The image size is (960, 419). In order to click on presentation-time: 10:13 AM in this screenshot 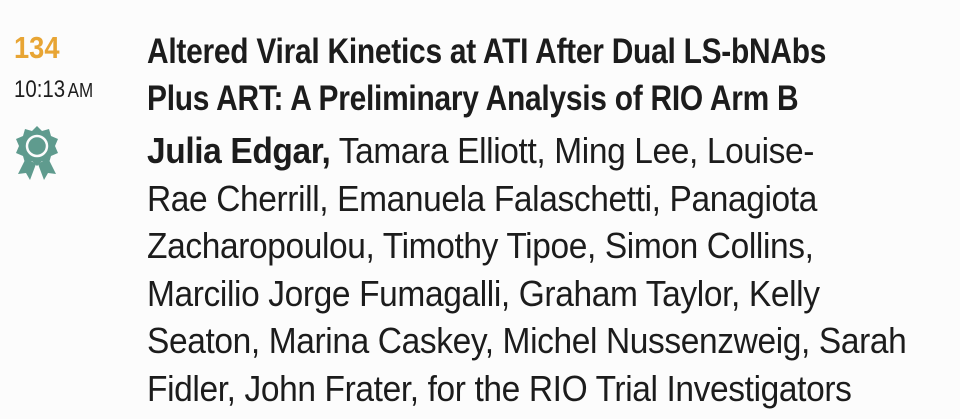, I will do `click(53, 90)`.